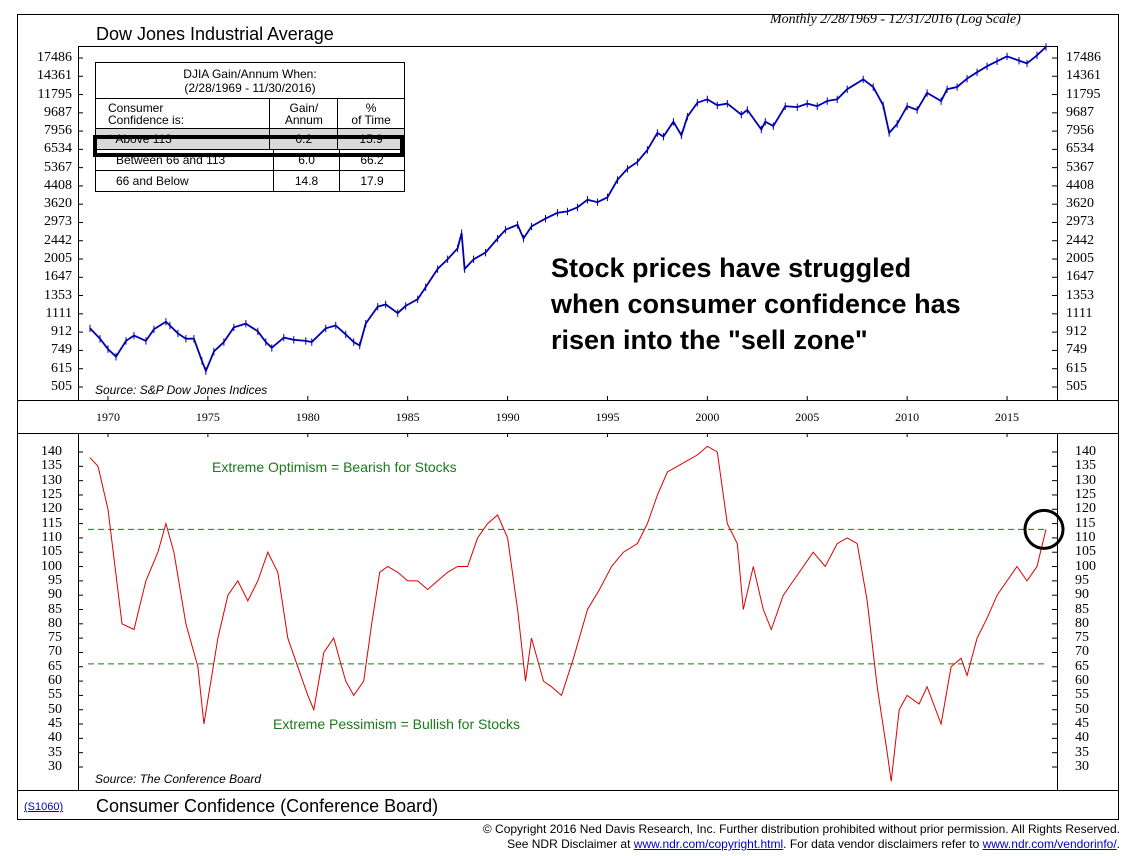  What do you see at coordinates (55, 695) in the screenshot?
I see `cc-ytick-left: 55` at bounding box center [55, 695].